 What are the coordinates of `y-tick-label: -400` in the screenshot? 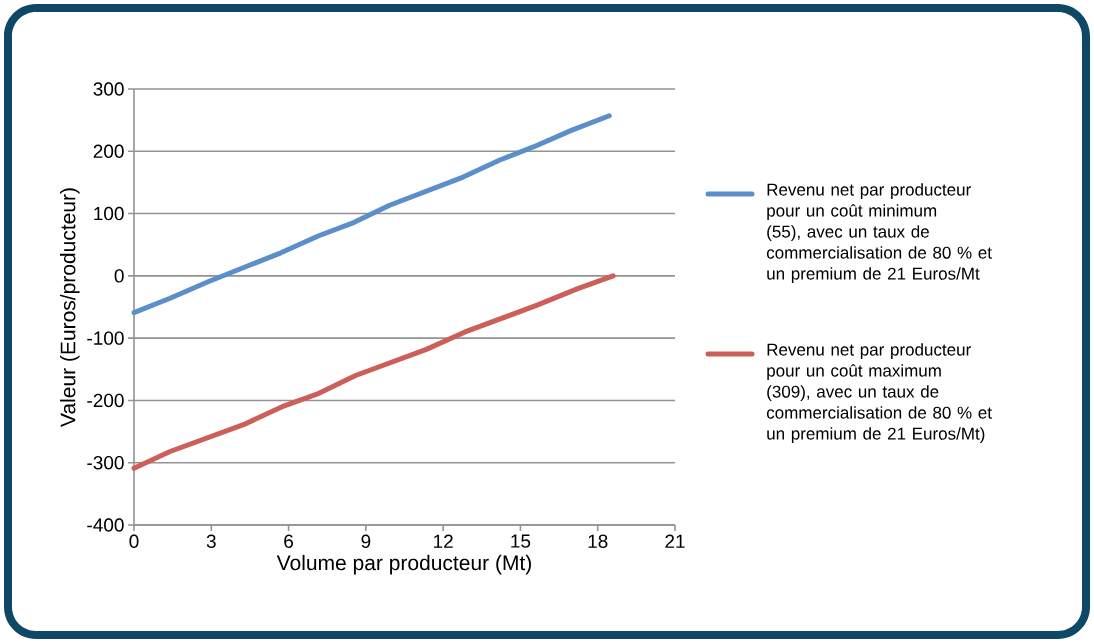 It's located at (105, 525).